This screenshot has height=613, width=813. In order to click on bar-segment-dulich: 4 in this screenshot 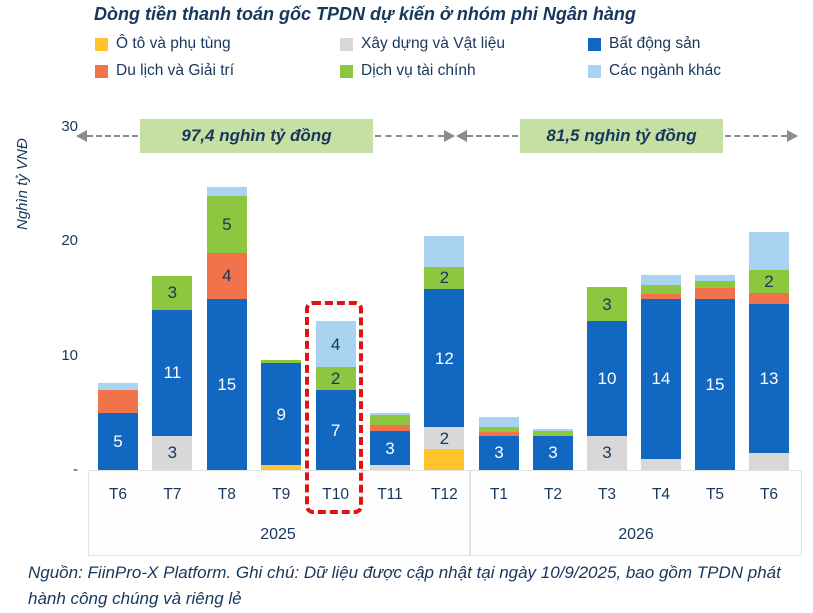, I will do `click(226, 275)`.